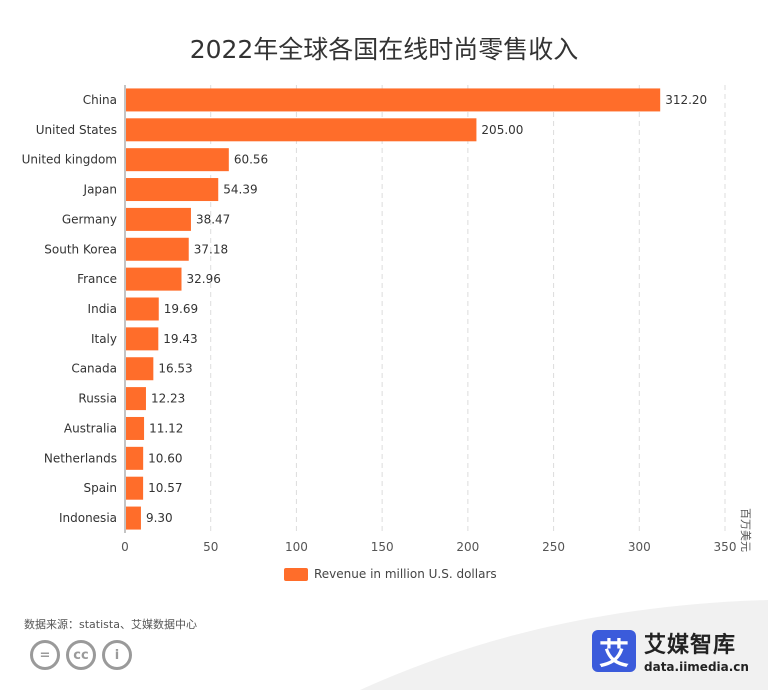 The width and height of the screenshot is (768, 690). Describe the element at coordinates (88, 518) in the screenshot. I see `category-label: Indonesia` at that location.